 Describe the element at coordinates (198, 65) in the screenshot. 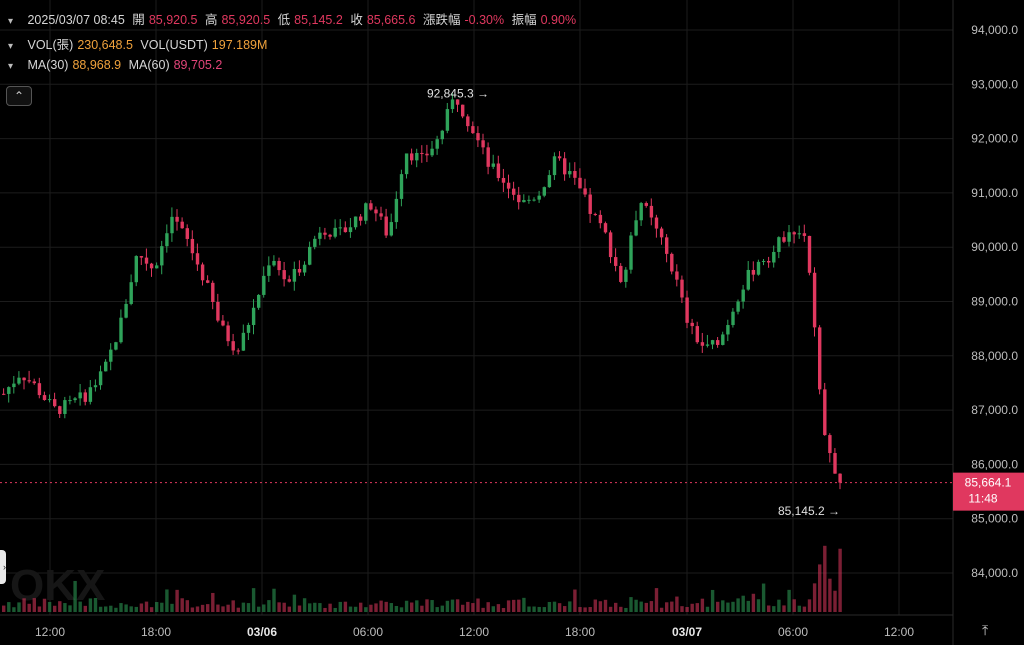

I see `ma60-value: 89,705.2` at that location.